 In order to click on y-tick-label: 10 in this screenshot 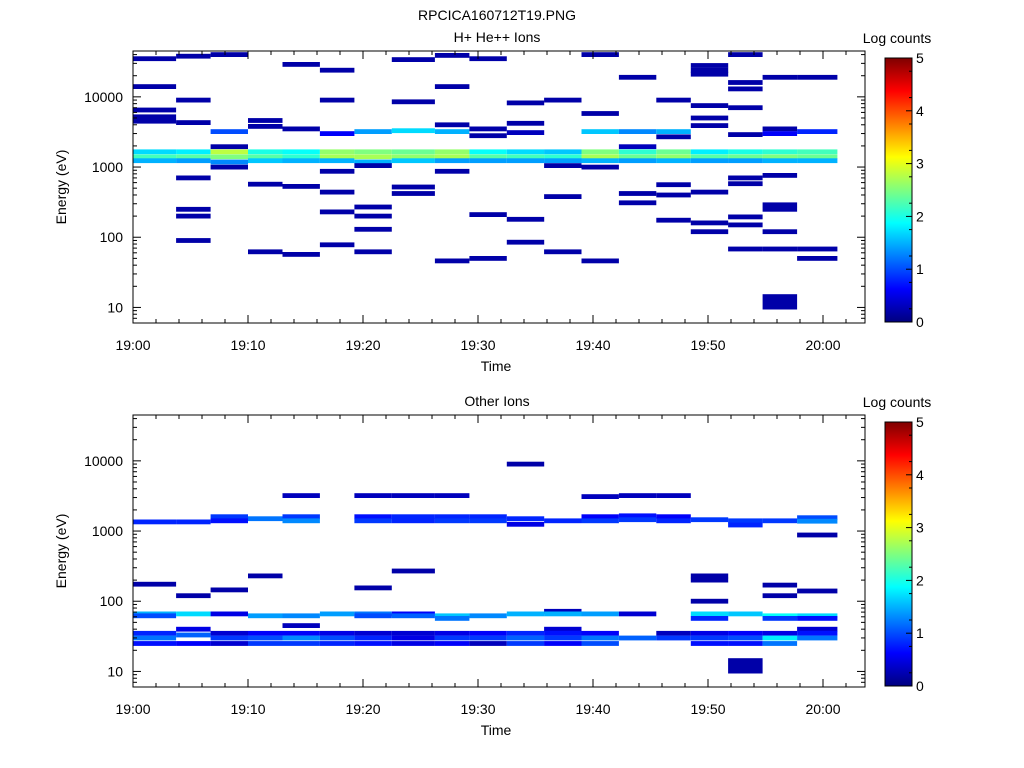, I will do `click(115, 307)`.